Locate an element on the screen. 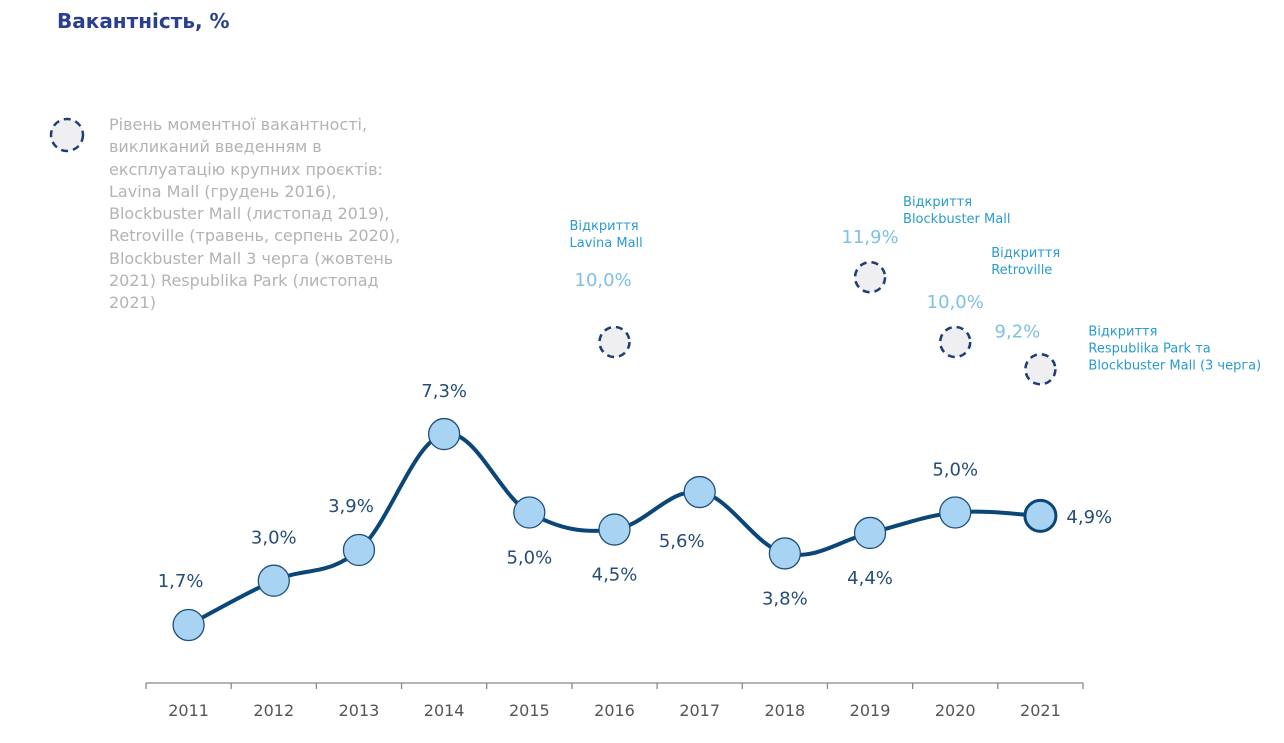 The height and width of the screenshot is (743, 1284). data-label: 7,3% is located at coordinates (444, 391).